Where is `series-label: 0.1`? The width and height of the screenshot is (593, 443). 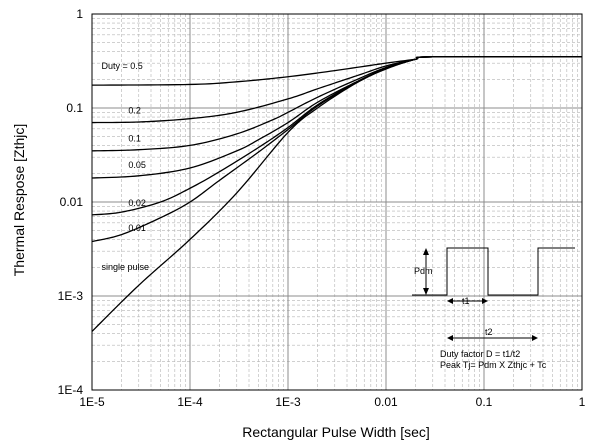
series-label: 0.1 is located at coordinates (134, 139).